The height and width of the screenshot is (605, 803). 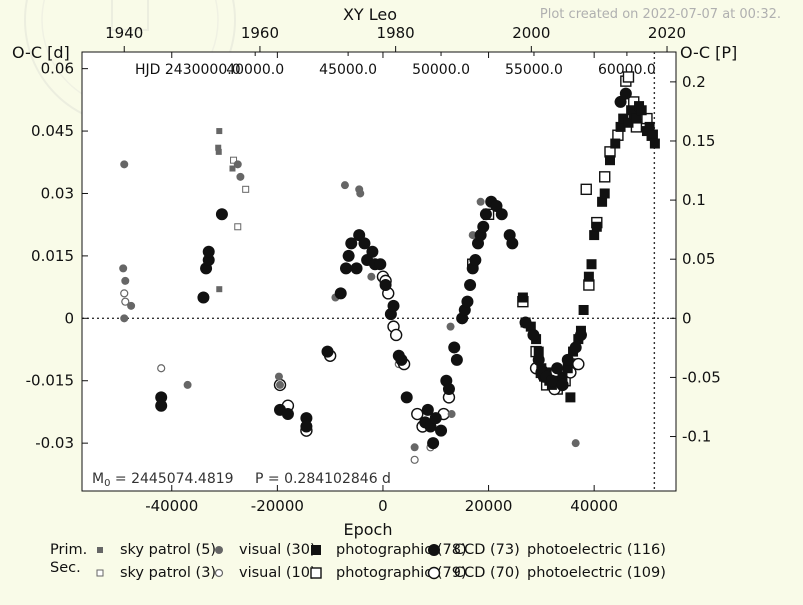 What do you see at coordinates (489, 506) in the screenshot?
I see `x-tick-label: 20000` at bounding box center [489, 506].